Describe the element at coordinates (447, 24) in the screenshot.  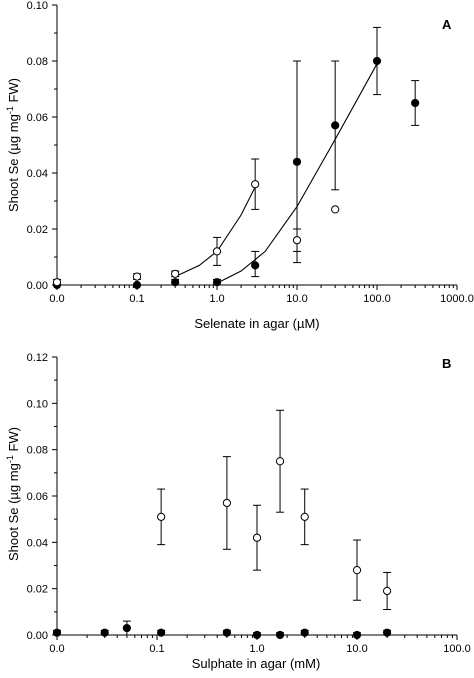
I see `panel-label: A` at that location.